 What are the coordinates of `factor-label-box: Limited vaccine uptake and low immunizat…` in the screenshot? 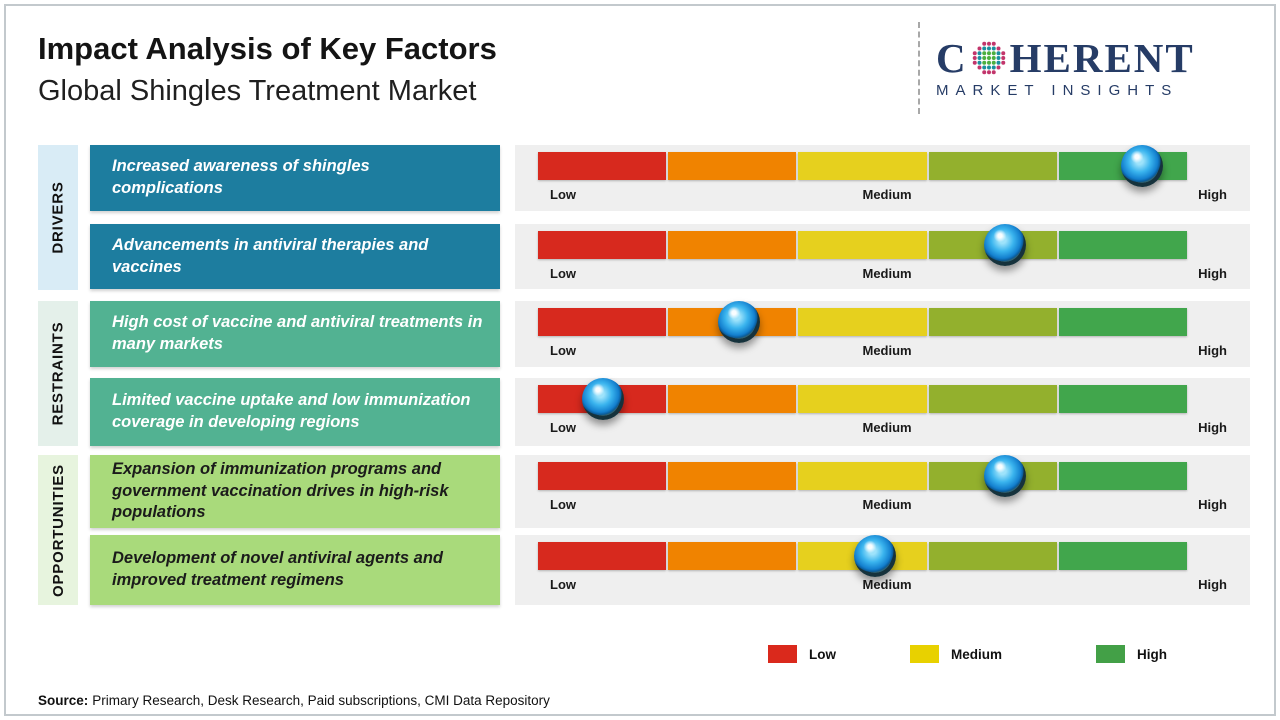 It's located at (295, 412).